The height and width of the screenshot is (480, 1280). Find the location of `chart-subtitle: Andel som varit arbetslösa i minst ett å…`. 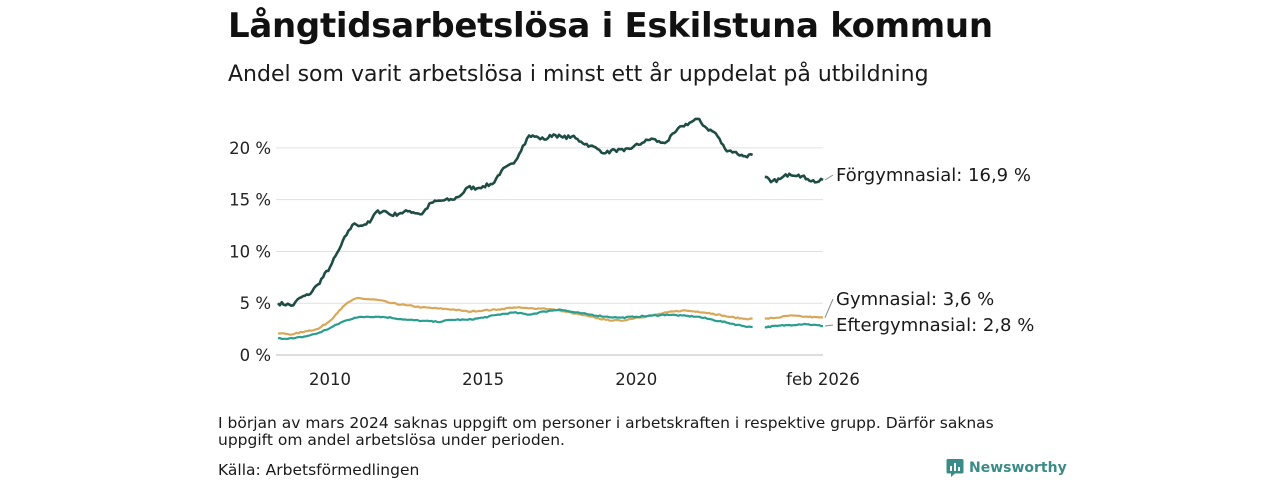

chart-subtitle: Andel som varit arbetslösa i minst ett å… is located at coordinates (578, 74).